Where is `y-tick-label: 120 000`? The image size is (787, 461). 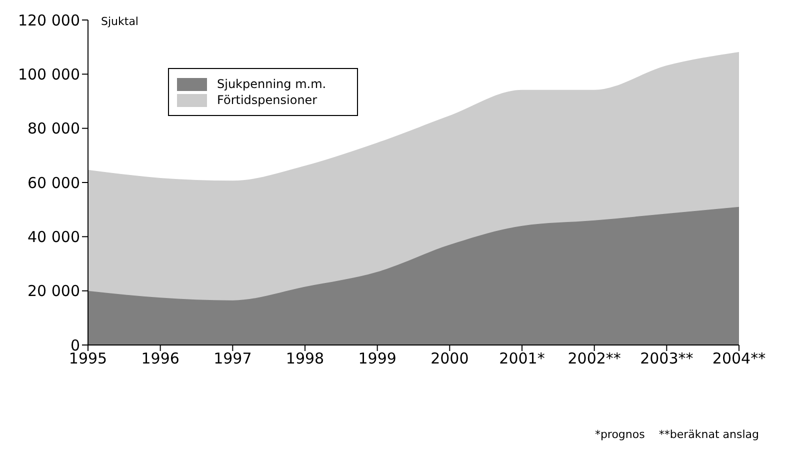
y-tick-label: 120 000 is located at coordinates (49, 20).